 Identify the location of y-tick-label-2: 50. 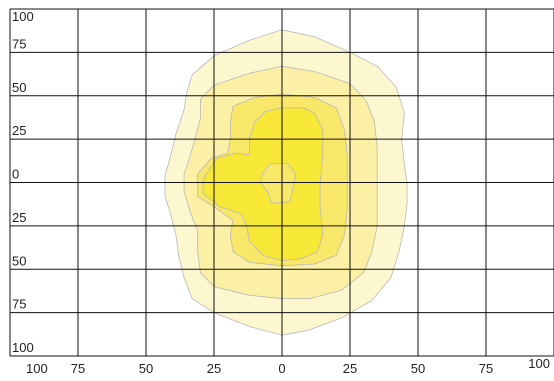
(19, 87).